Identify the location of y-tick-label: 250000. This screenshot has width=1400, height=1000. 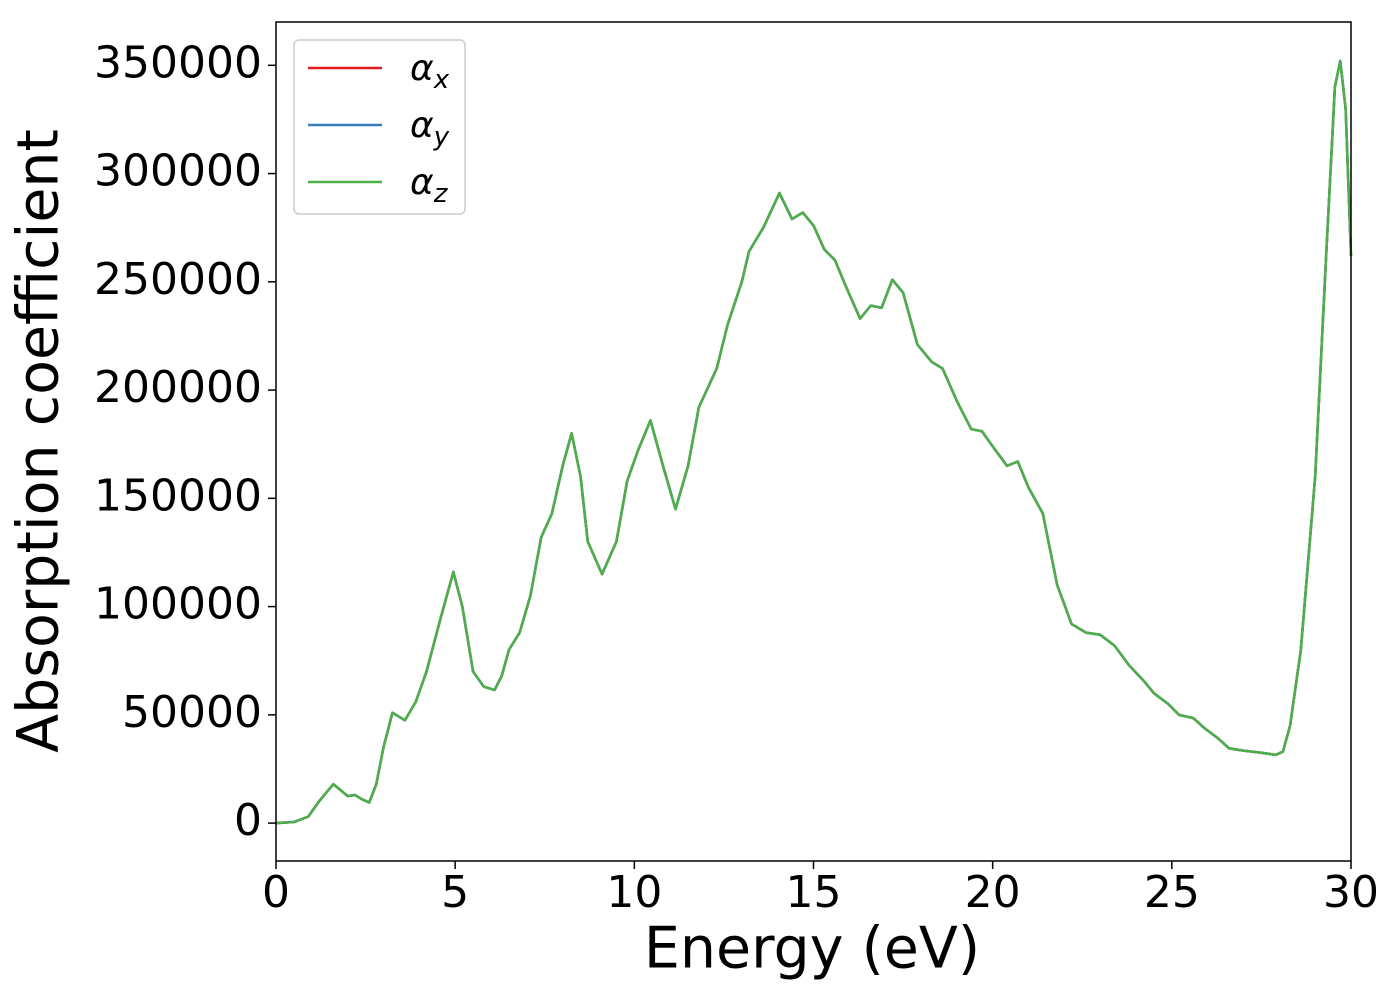
(178, 279).